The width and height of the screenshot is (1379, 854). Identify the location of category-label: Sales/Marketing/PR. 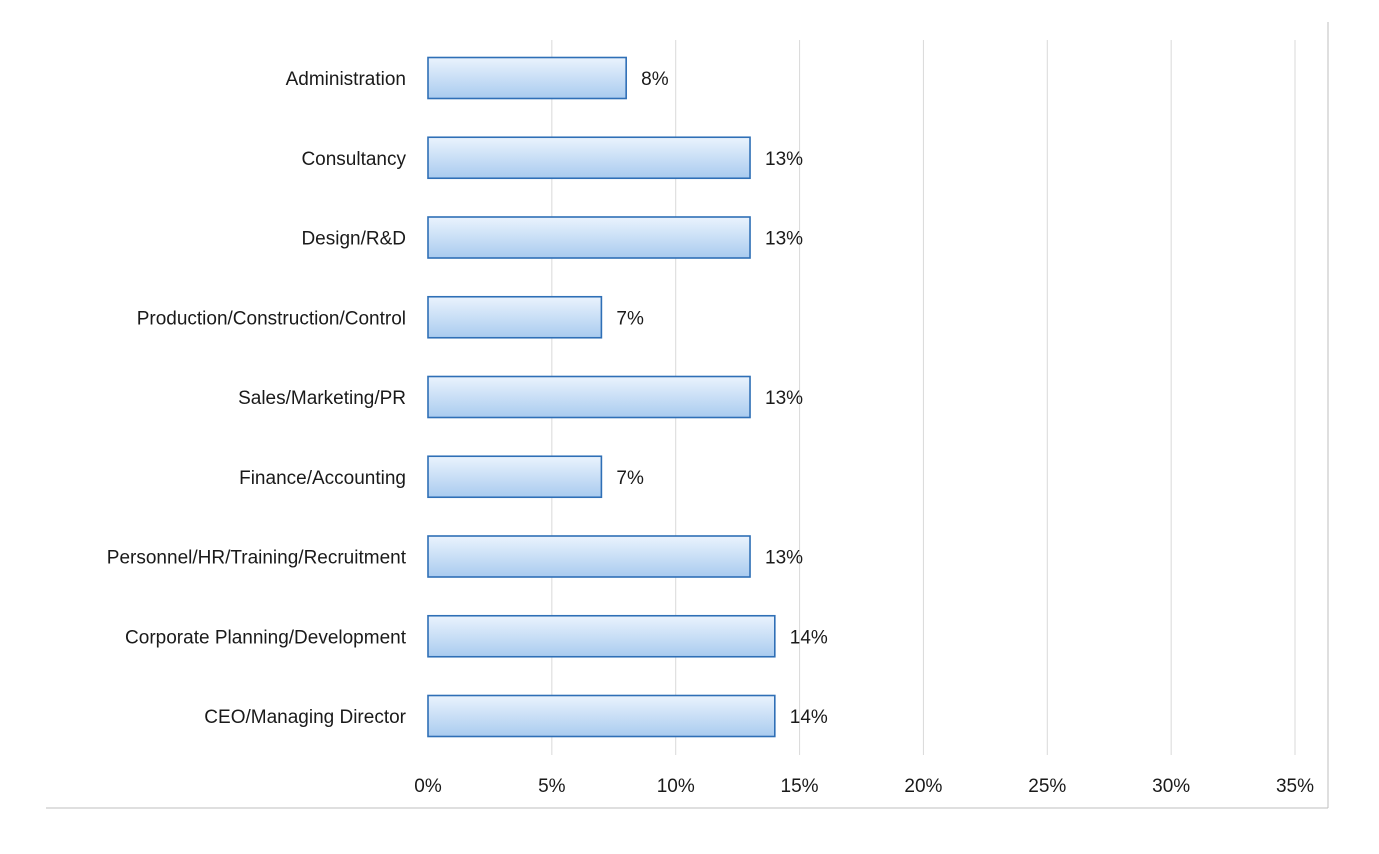
(322, 398).